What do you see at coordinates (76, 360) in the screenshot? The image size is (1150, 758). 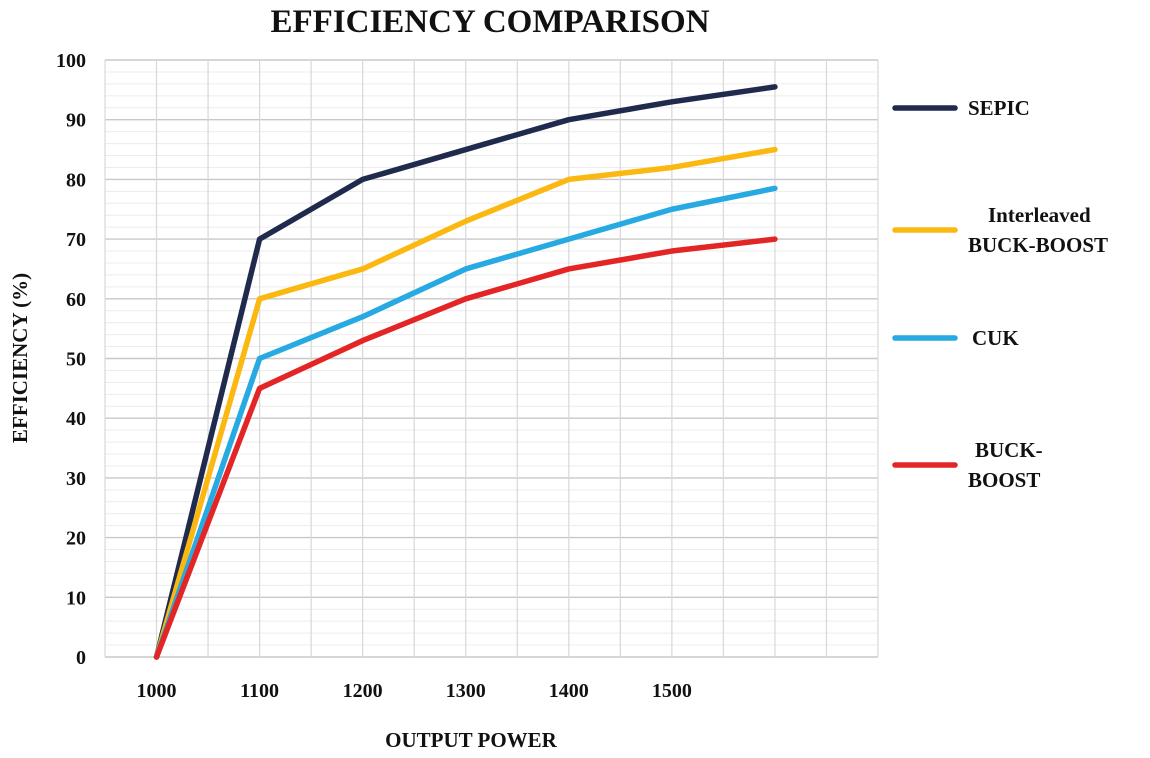 I see `y-tick-label: 50` at bounding box center [76, 360].